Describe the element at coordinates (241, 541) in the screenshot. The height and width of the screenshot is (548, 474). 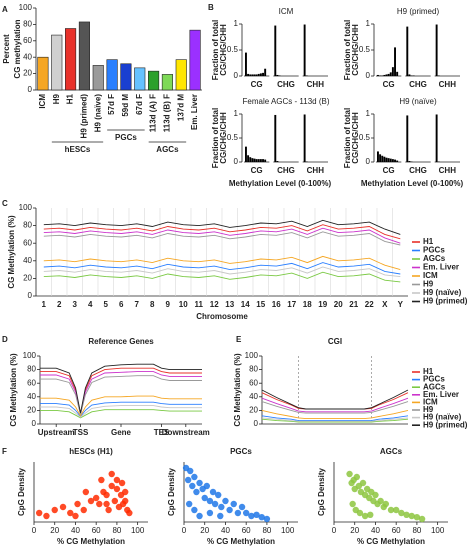
I see `x-axis-label: % CG Methylation` at that location.